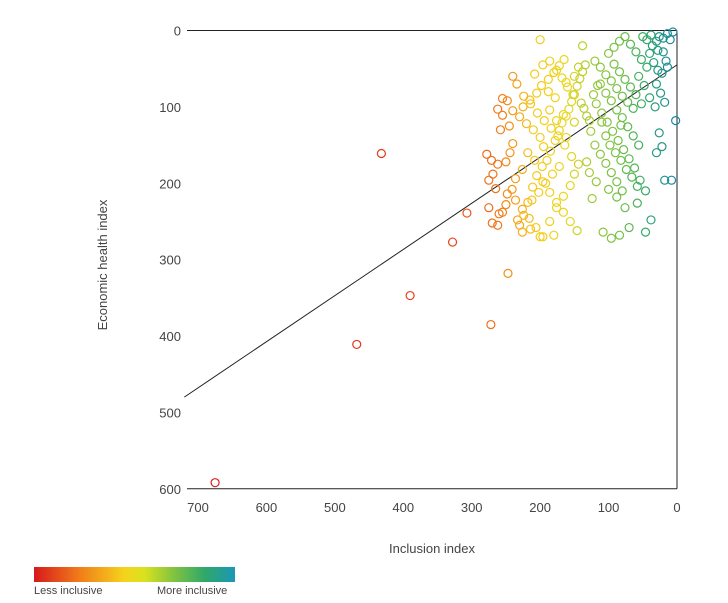 This screenshot has width=728, height=603. What do you see at coordinates (102, 264) in the screenshot?
I see `y-axis-title: Economic health index` at bounding box center [102, 264].